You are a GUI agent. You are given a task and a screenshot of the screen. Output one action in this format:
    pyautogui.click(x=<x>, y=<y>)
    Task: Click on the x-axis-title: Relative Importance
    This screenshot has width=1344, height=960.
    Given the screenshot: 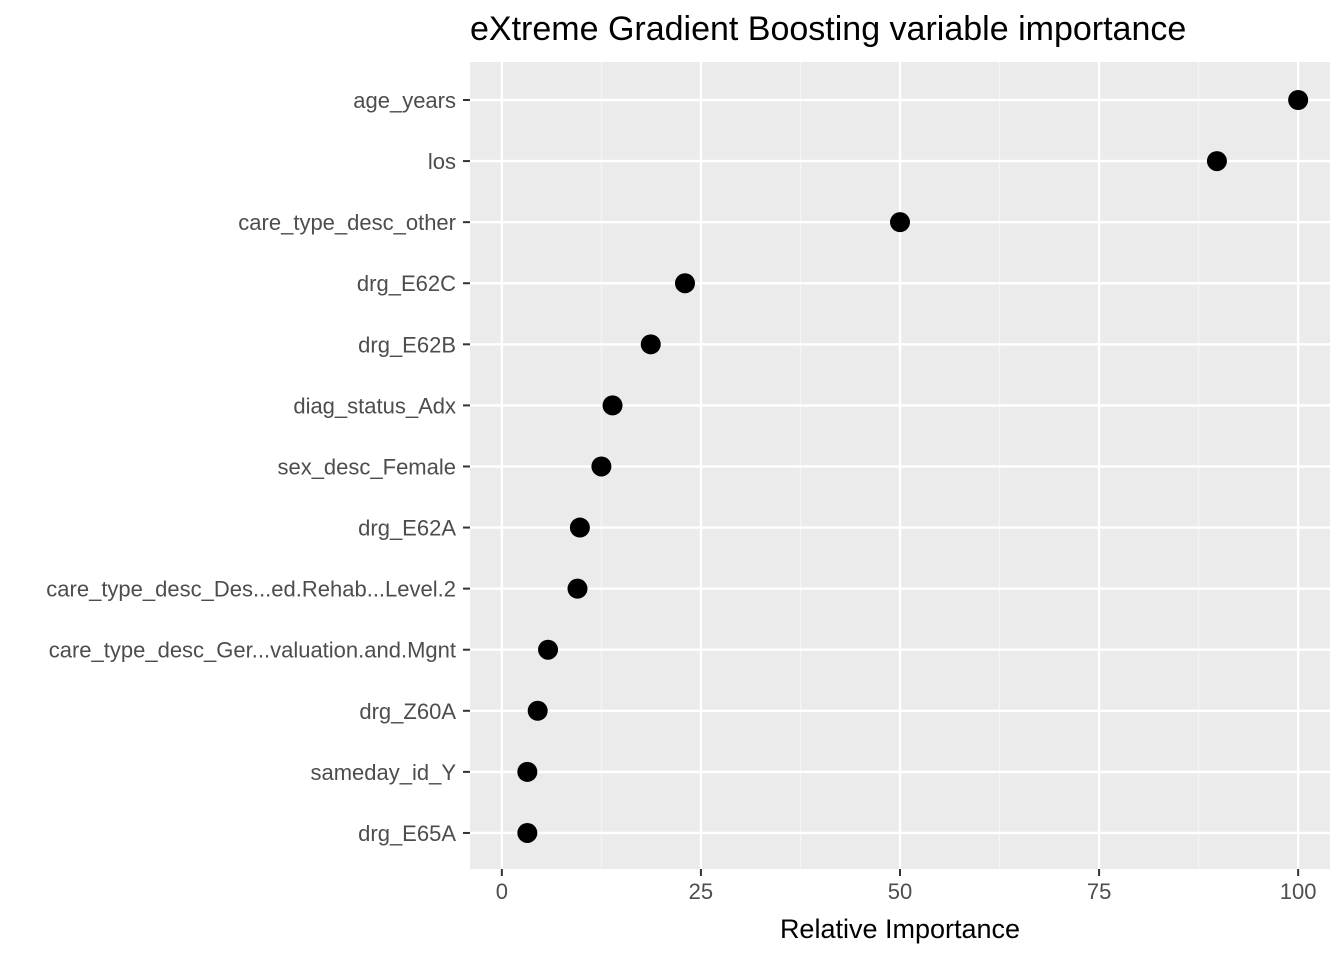 What is the action you would take?
    pyautogui.click(x=900, y=929)
    